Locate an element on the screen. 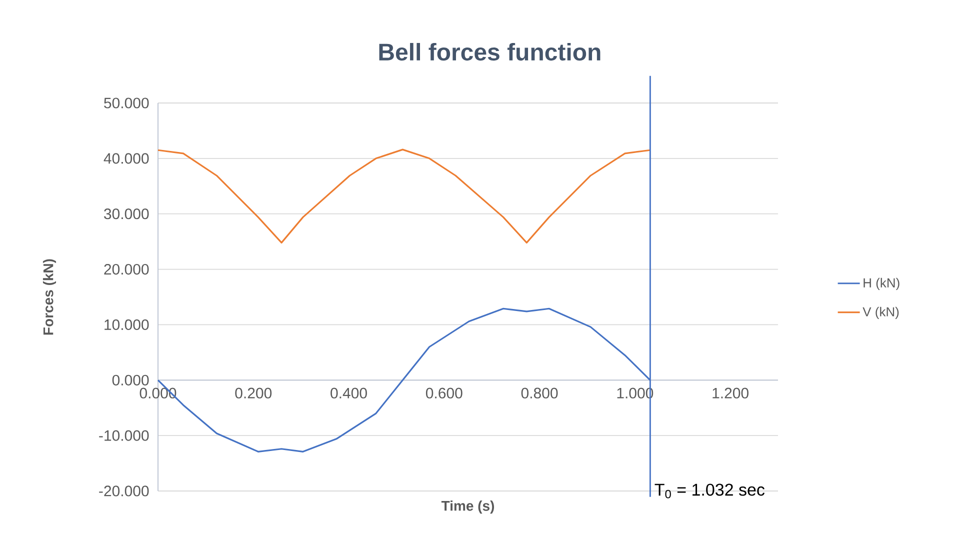  x-tick-label: 0.400 is located at coordinates (348, 393).